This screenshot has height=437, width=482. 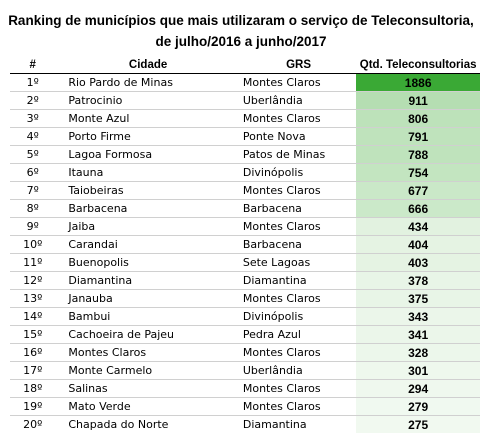 I want to click on qtd-cell: 375, so click(x=418, y=298).